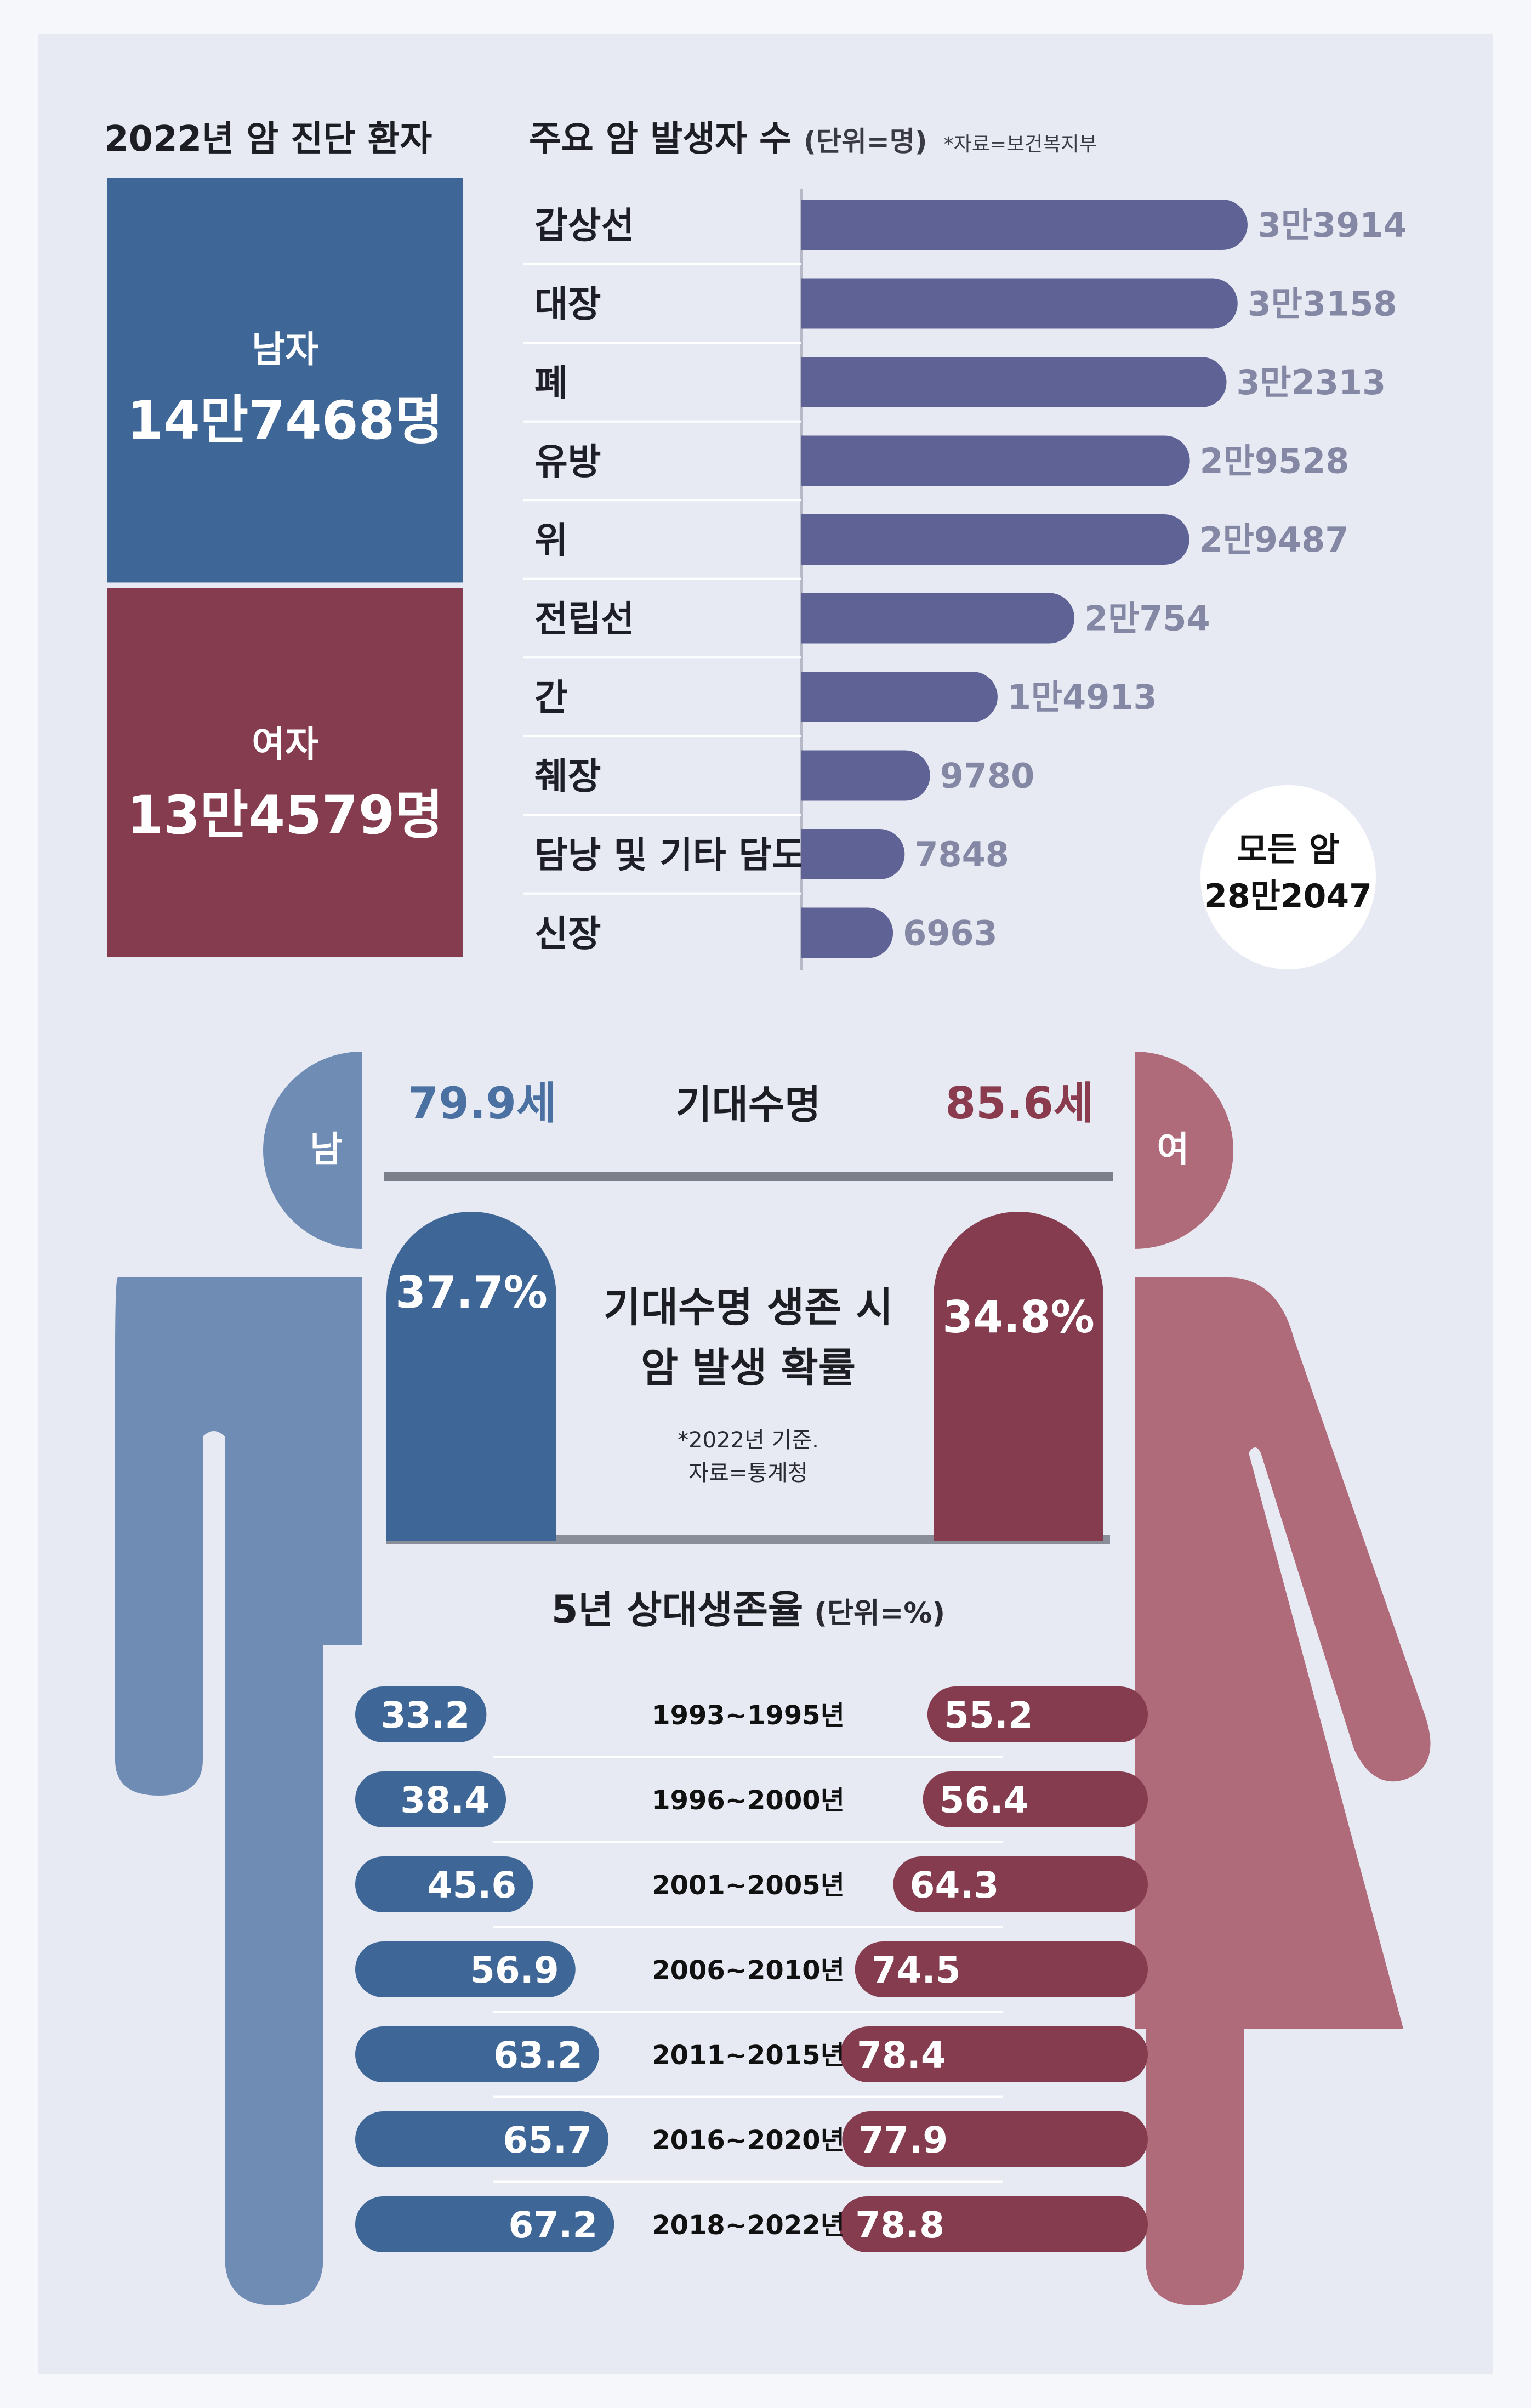  What do you see at coordinates (552, 2225) in the screenshot?
I see `male-survival-value: 67.2` at bounding box center [552, 2225].